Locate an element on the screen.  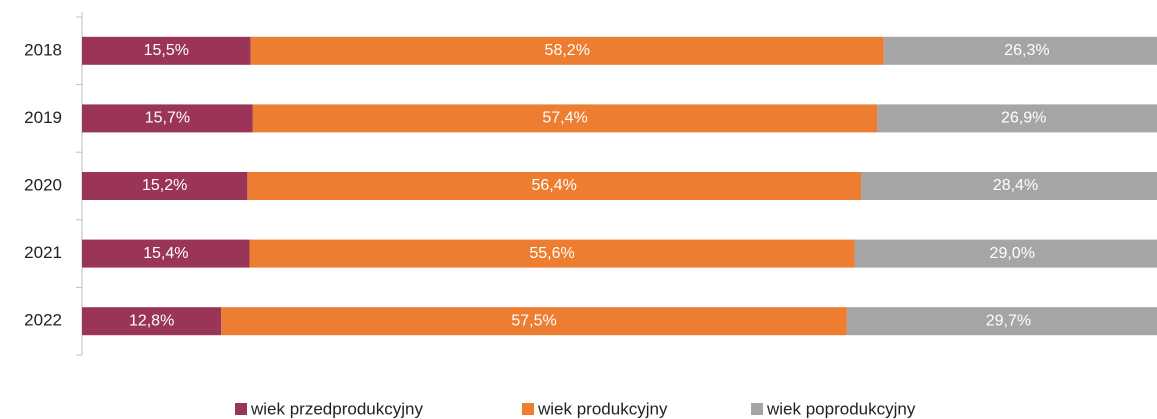
data-label: 26,3% is located at coordinates (1026, 50).